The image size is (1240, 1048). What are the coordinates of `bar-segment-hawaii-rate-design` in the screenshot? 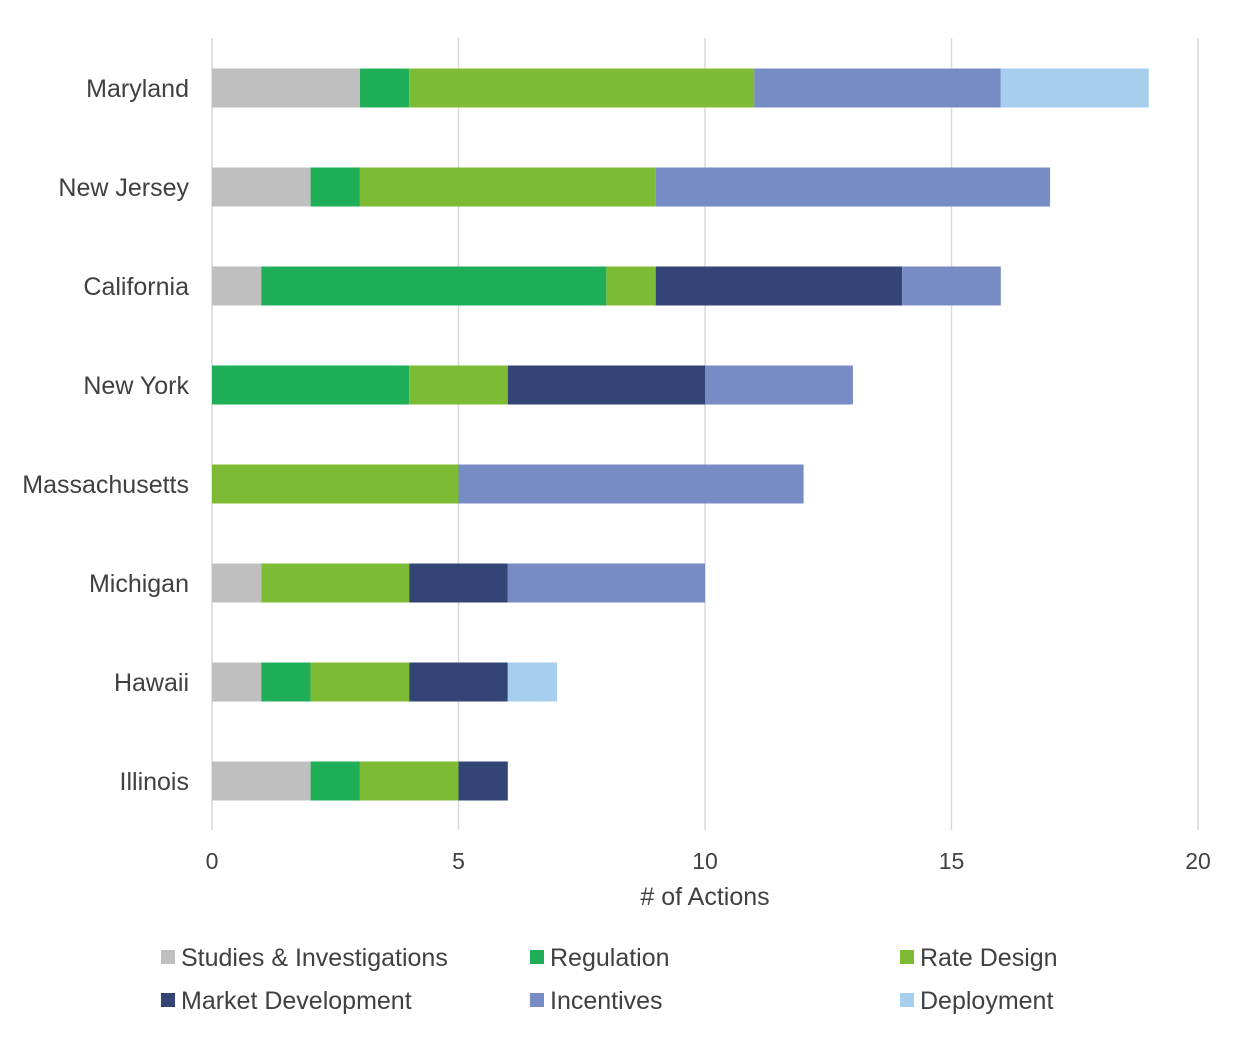 It's located at (360, 682).